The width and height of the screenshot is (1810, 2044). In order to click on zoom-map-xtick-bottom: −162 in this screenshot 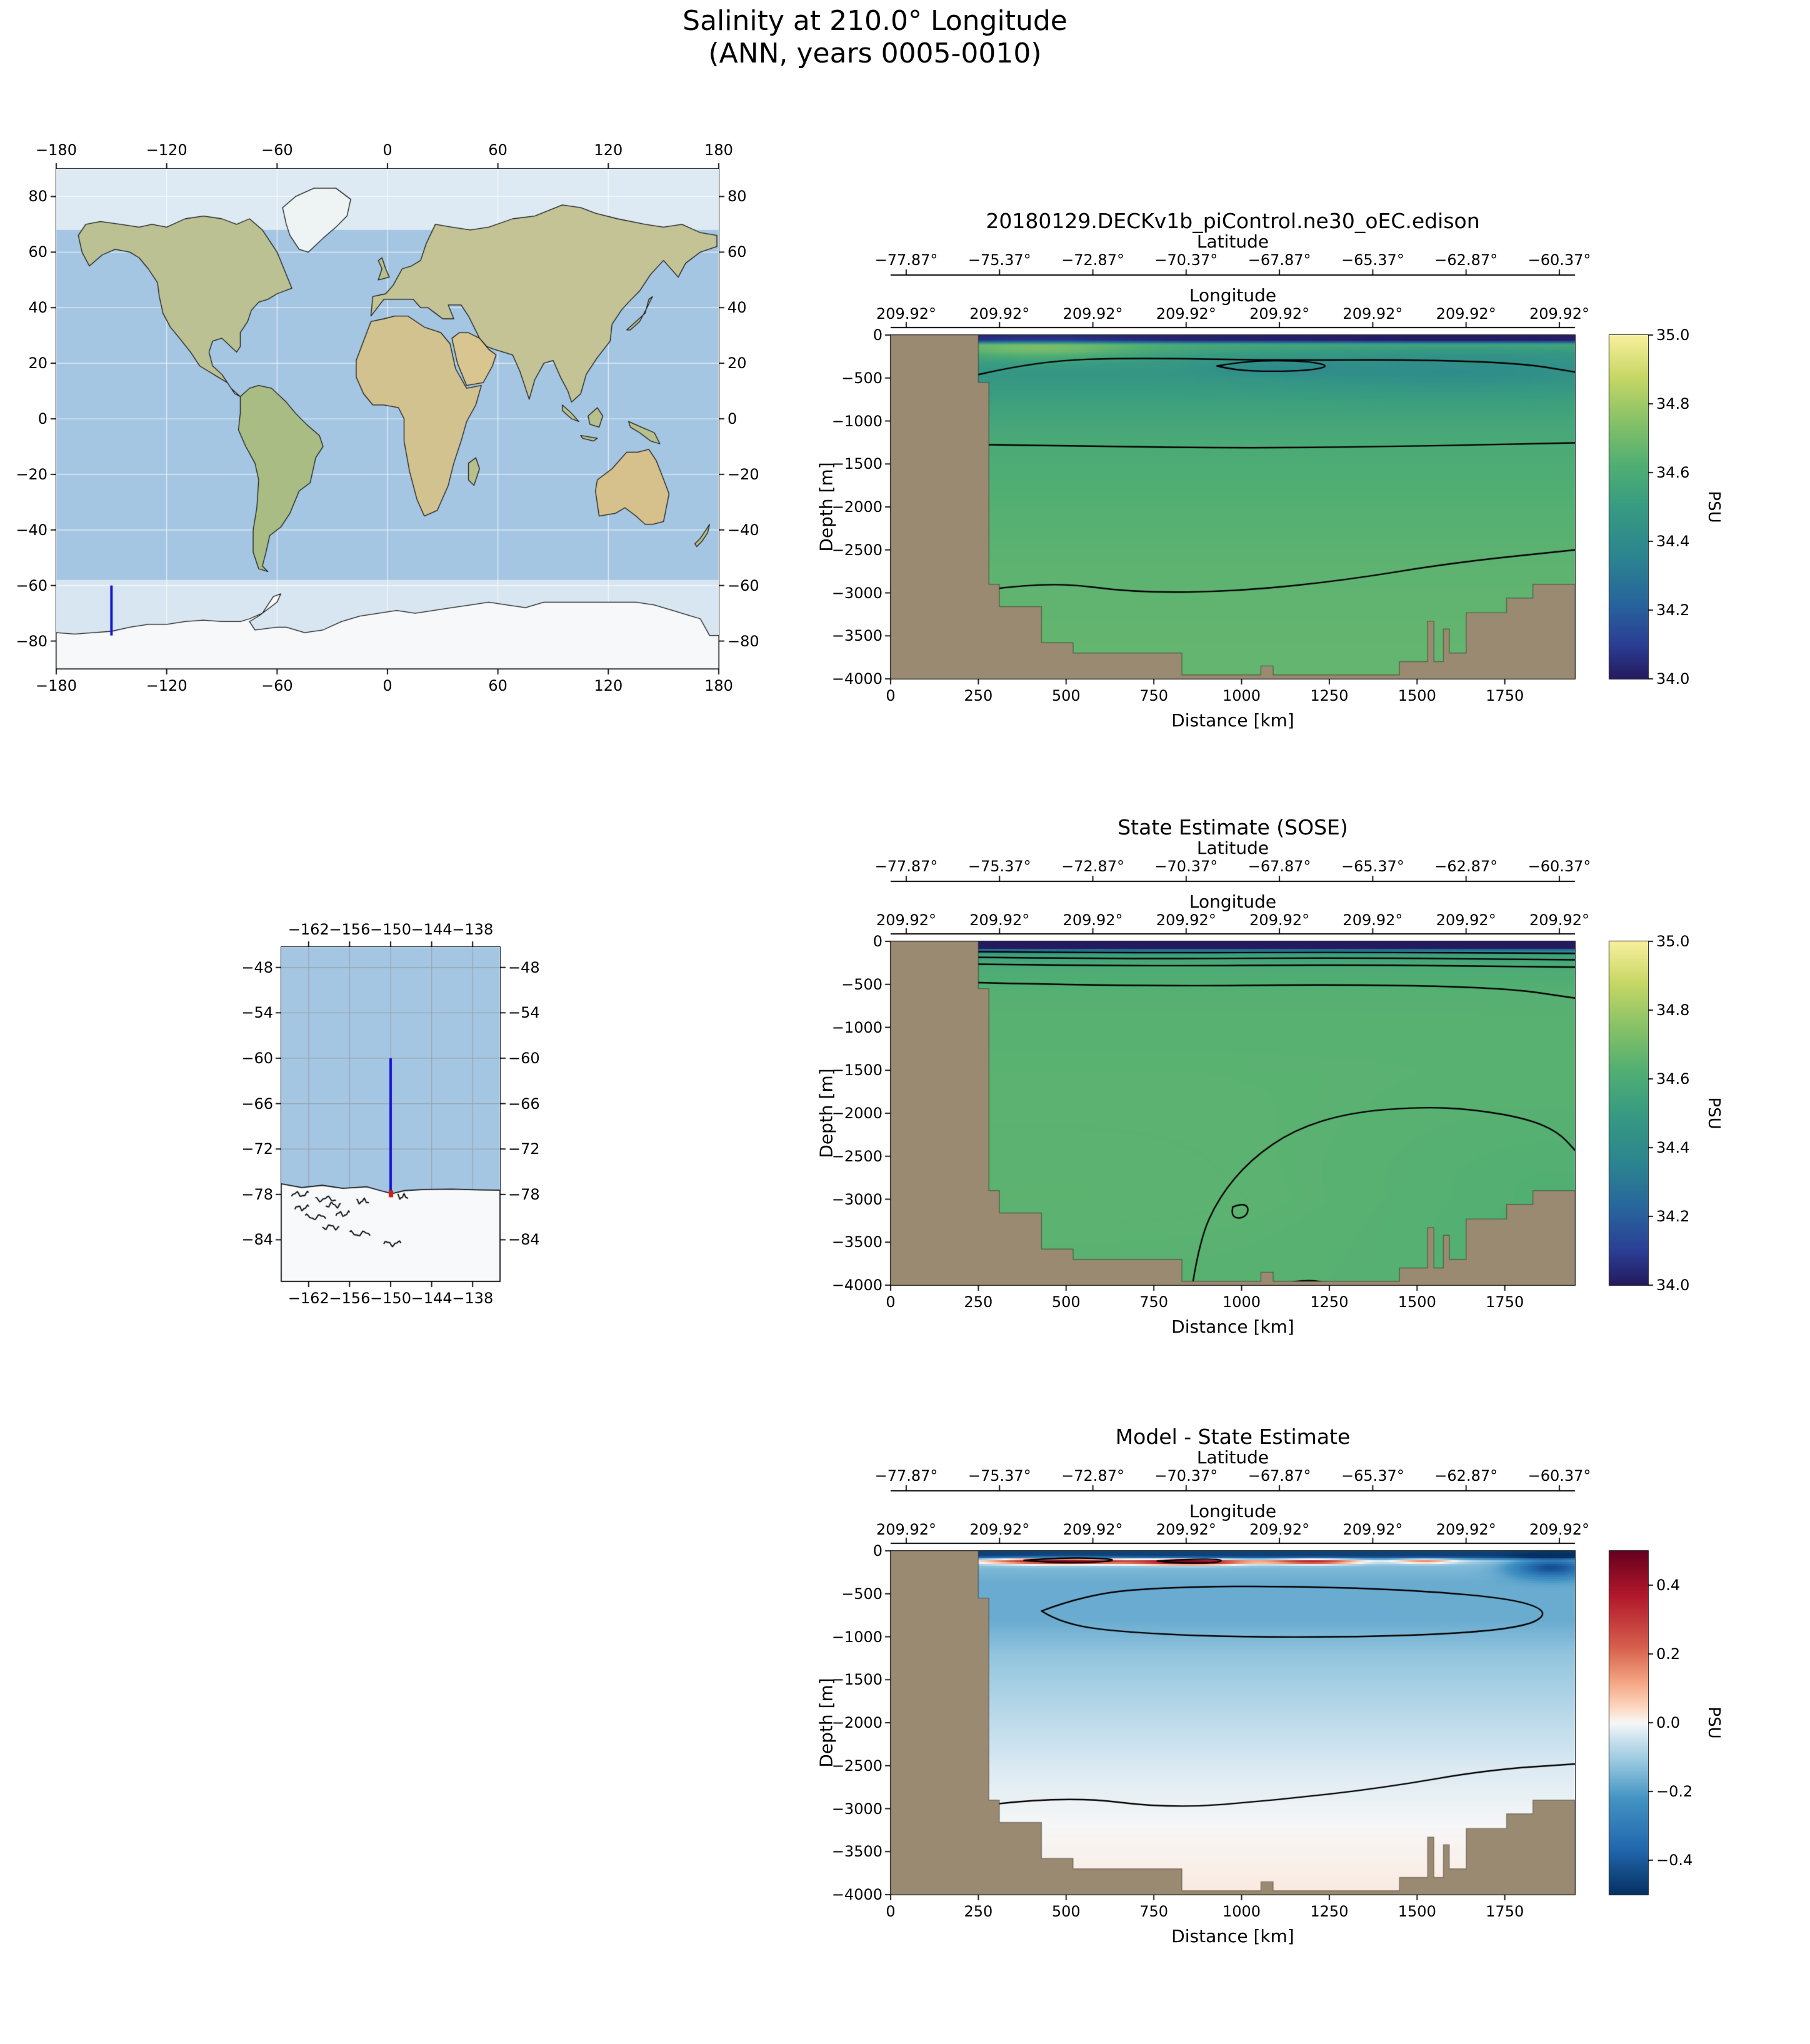, I will do `click(308, 1298)`.